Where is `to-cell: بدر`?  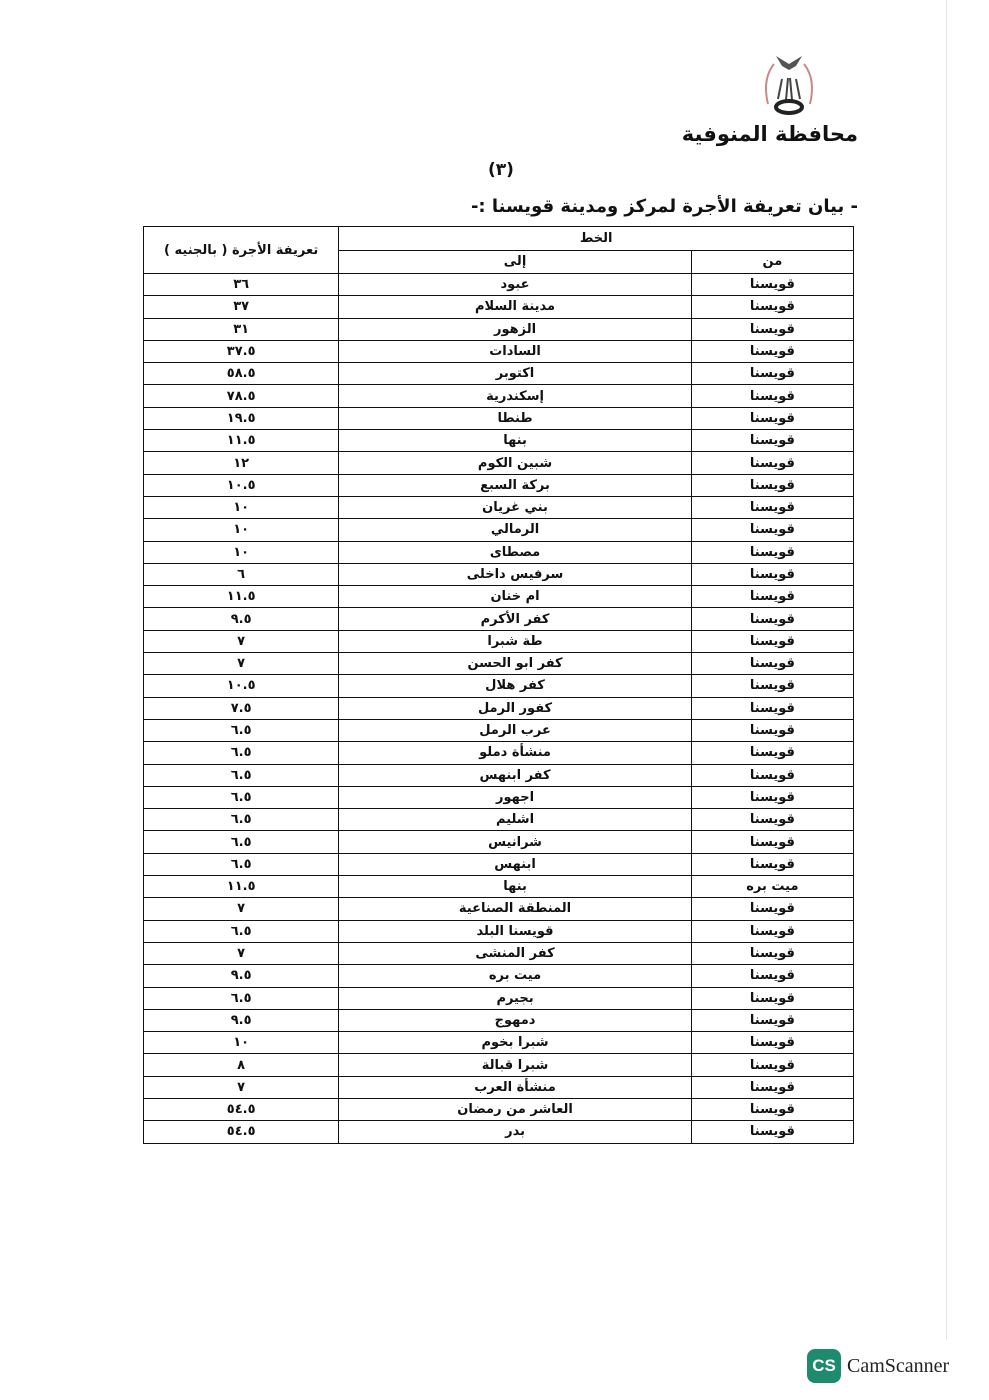
to-cell: بدر is located at coordinates (515, 1132).